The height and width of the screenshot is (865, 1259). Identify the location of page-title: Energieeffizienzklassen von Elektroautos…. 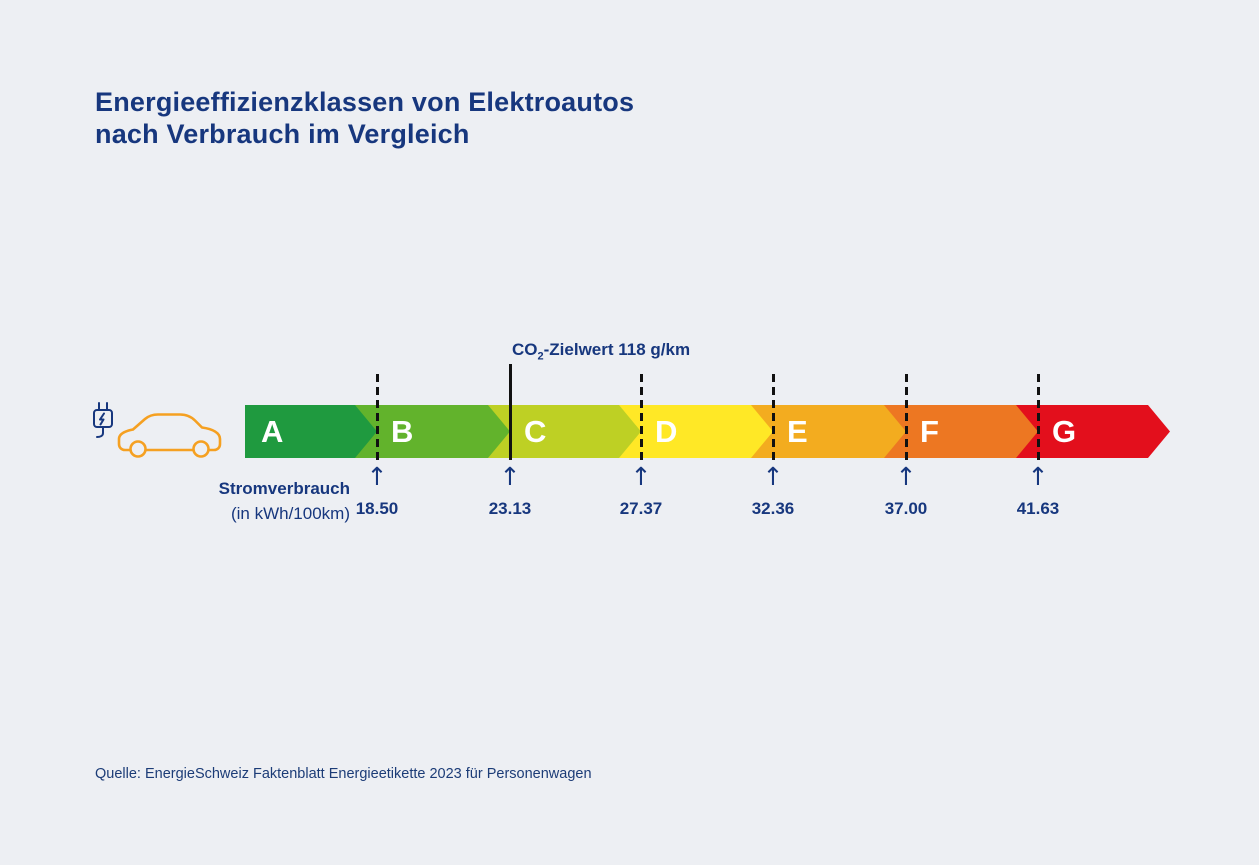
(364, 118).